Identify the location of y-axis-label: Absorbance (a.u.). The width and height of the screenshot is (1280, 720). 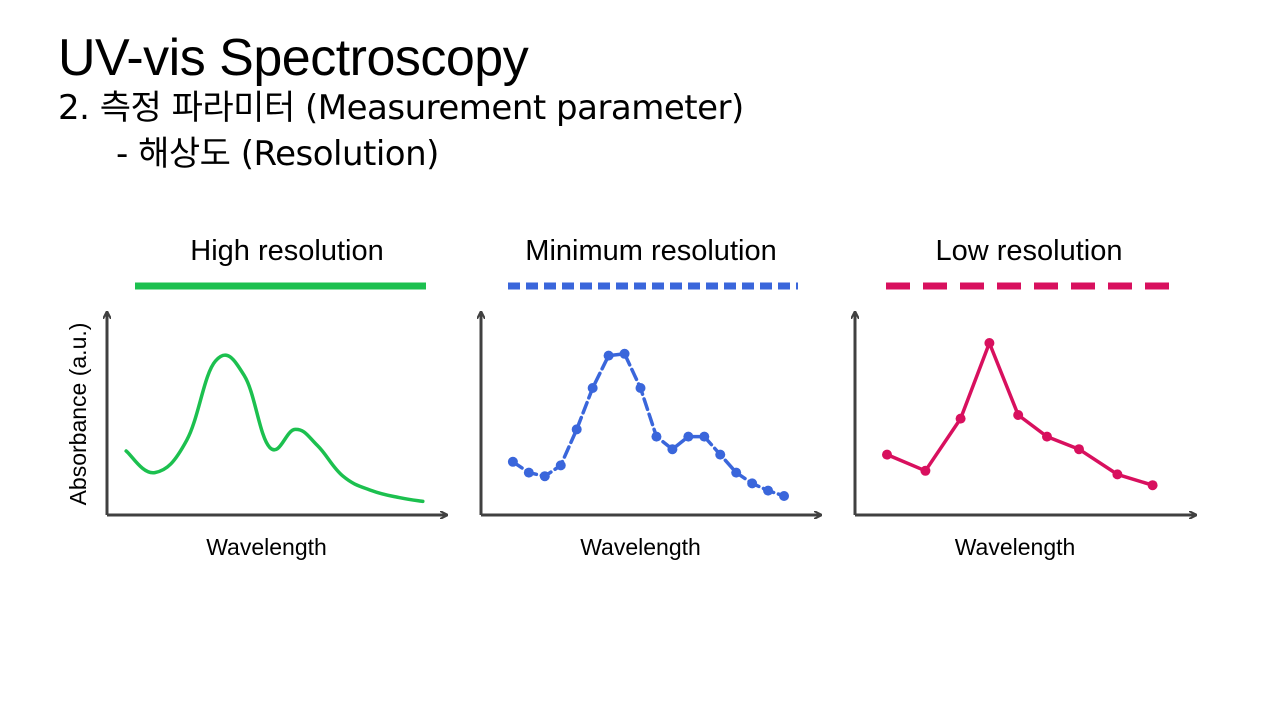
(78, 414).